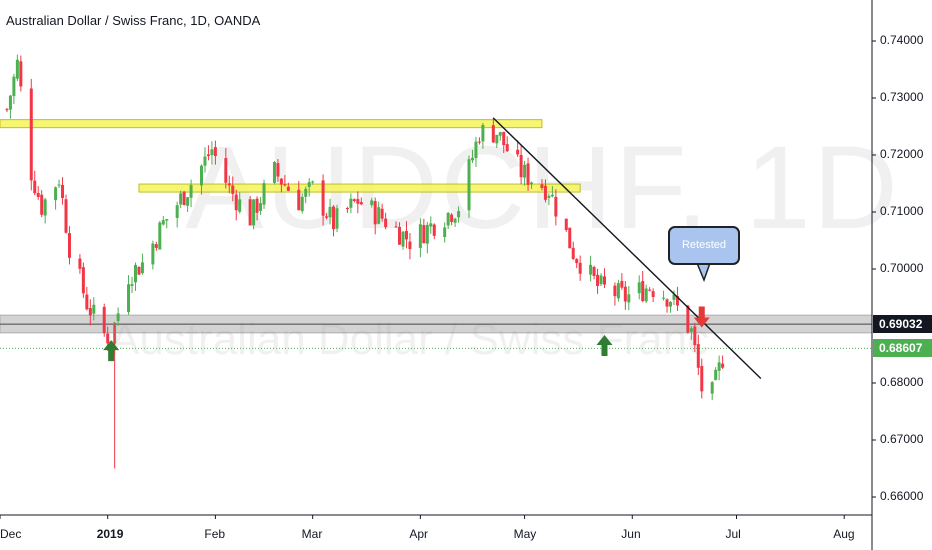 The image size is (932, 550). What do you see at coordinates (902, 268) in the screenshot?
I see `y-tick-label: 0.70000` at bounding box center [902, 268].